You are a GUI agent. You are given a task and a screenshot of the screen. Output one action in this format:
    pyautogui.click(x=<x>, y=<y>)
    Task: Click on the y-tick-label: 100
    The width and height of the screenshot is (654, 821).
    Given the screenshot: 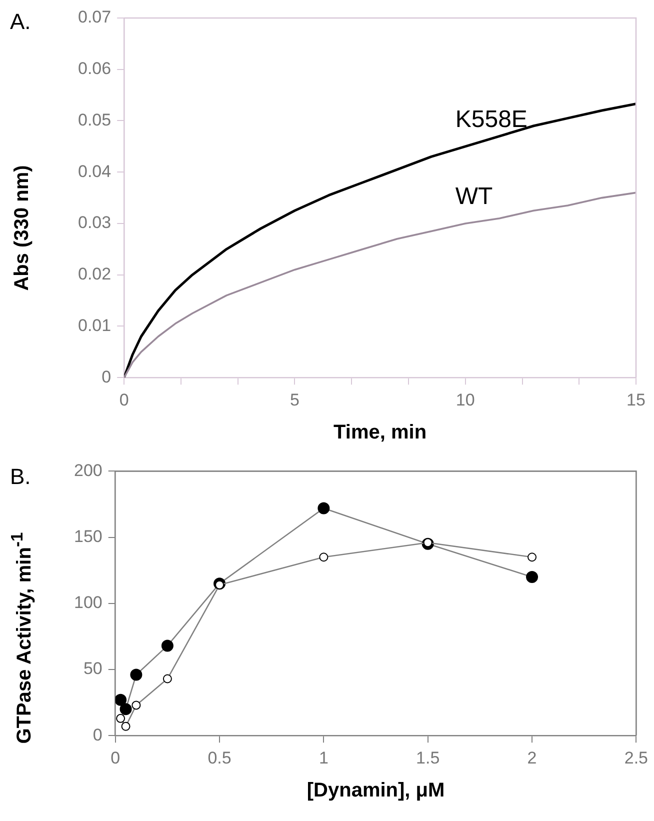 What is the action you would take?
    pyautogui.click(x=88, y=602)
    